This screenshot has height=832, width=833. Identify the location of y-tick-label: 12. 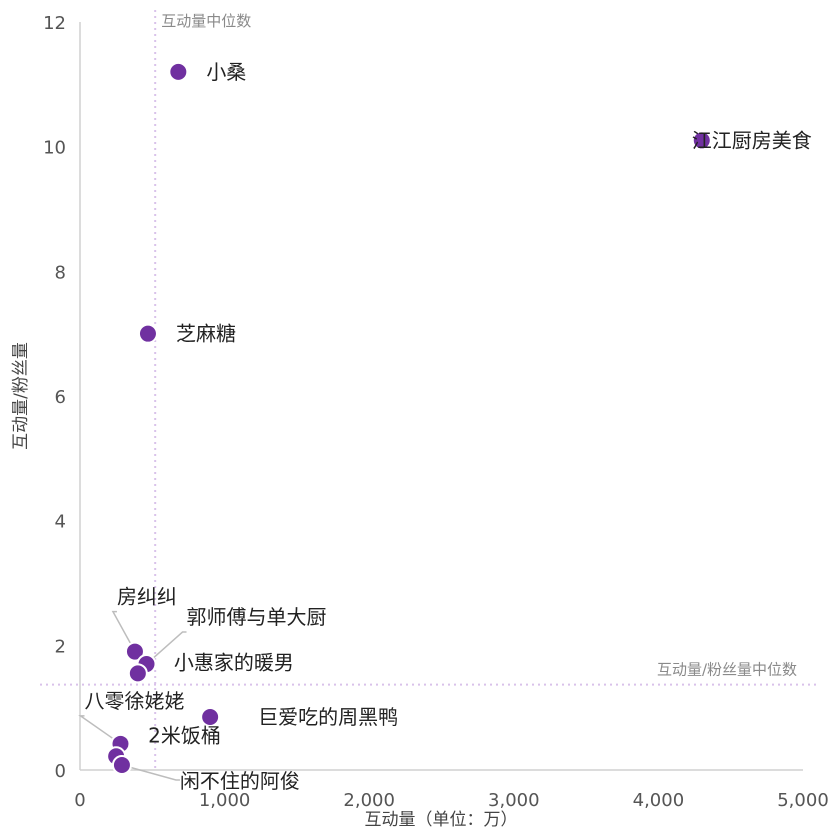
(54, 23).